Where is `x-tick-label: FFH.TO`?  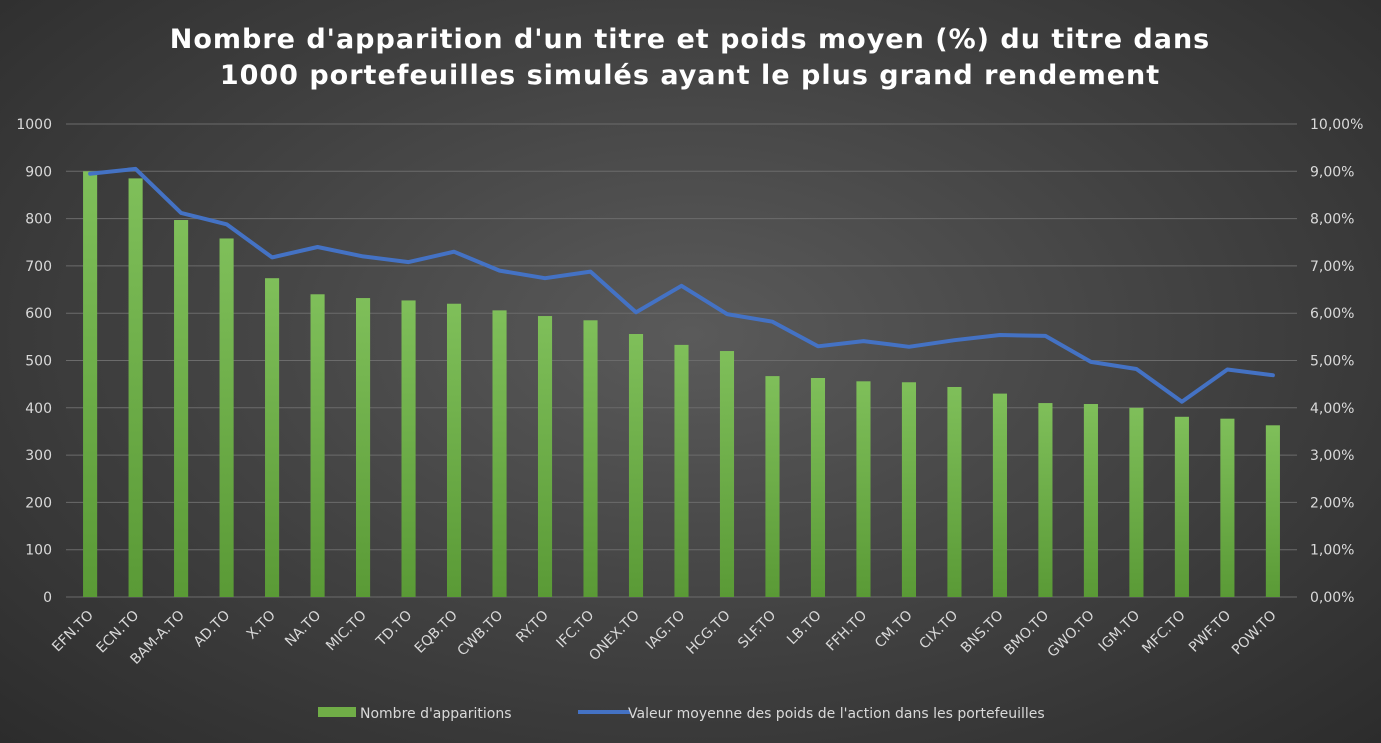 x-tick-label: FFH.TO is located at coordinates (846, 631).